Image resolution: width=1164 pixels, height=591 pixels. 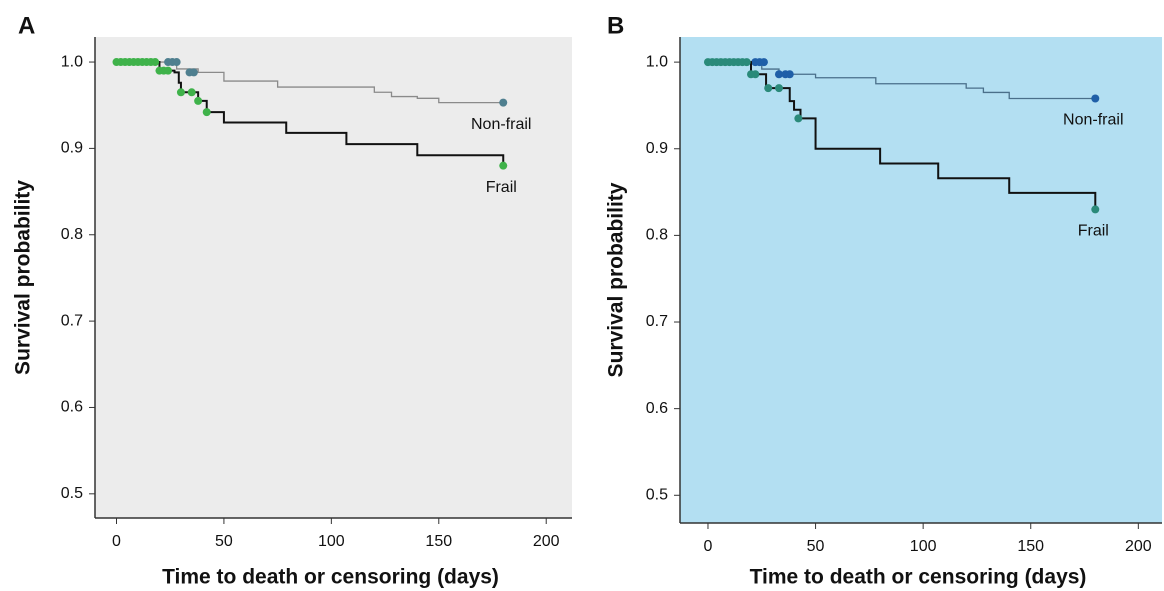 What do you see at coordinates (615, 25) in the screenshot?
I see `panel-letter: B` at bounding box center [615, 25].